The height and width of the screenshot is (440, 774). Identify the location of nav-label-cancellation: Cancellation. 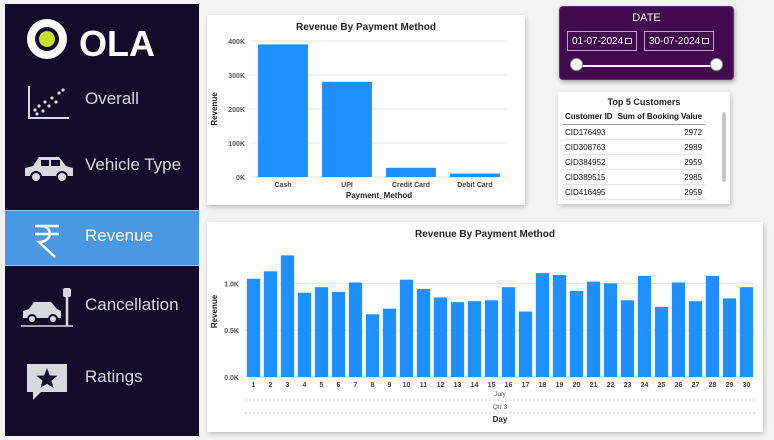
(132, 304).